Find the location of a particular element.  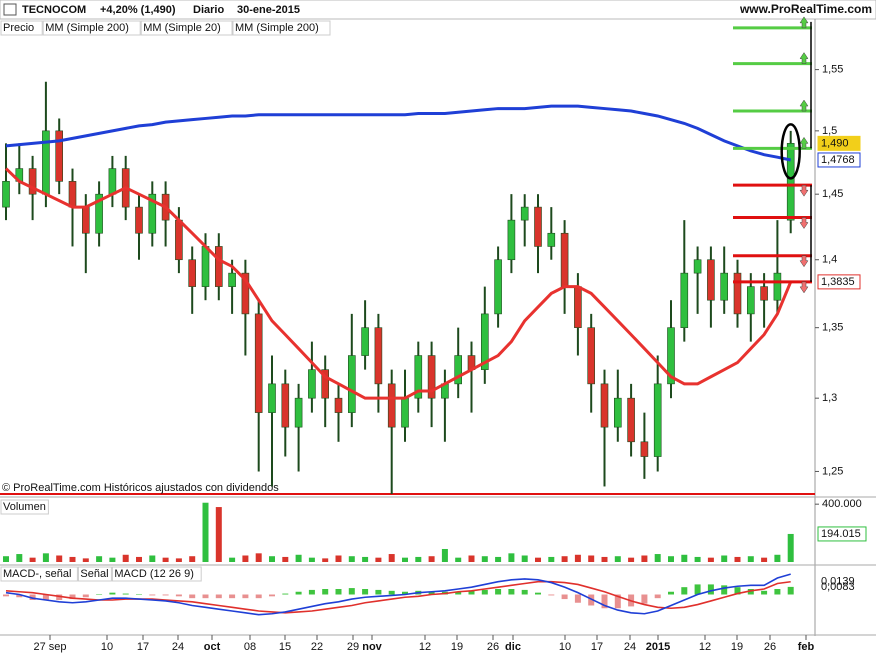

legend-entry: Señal is located at coordinates (94, 574).